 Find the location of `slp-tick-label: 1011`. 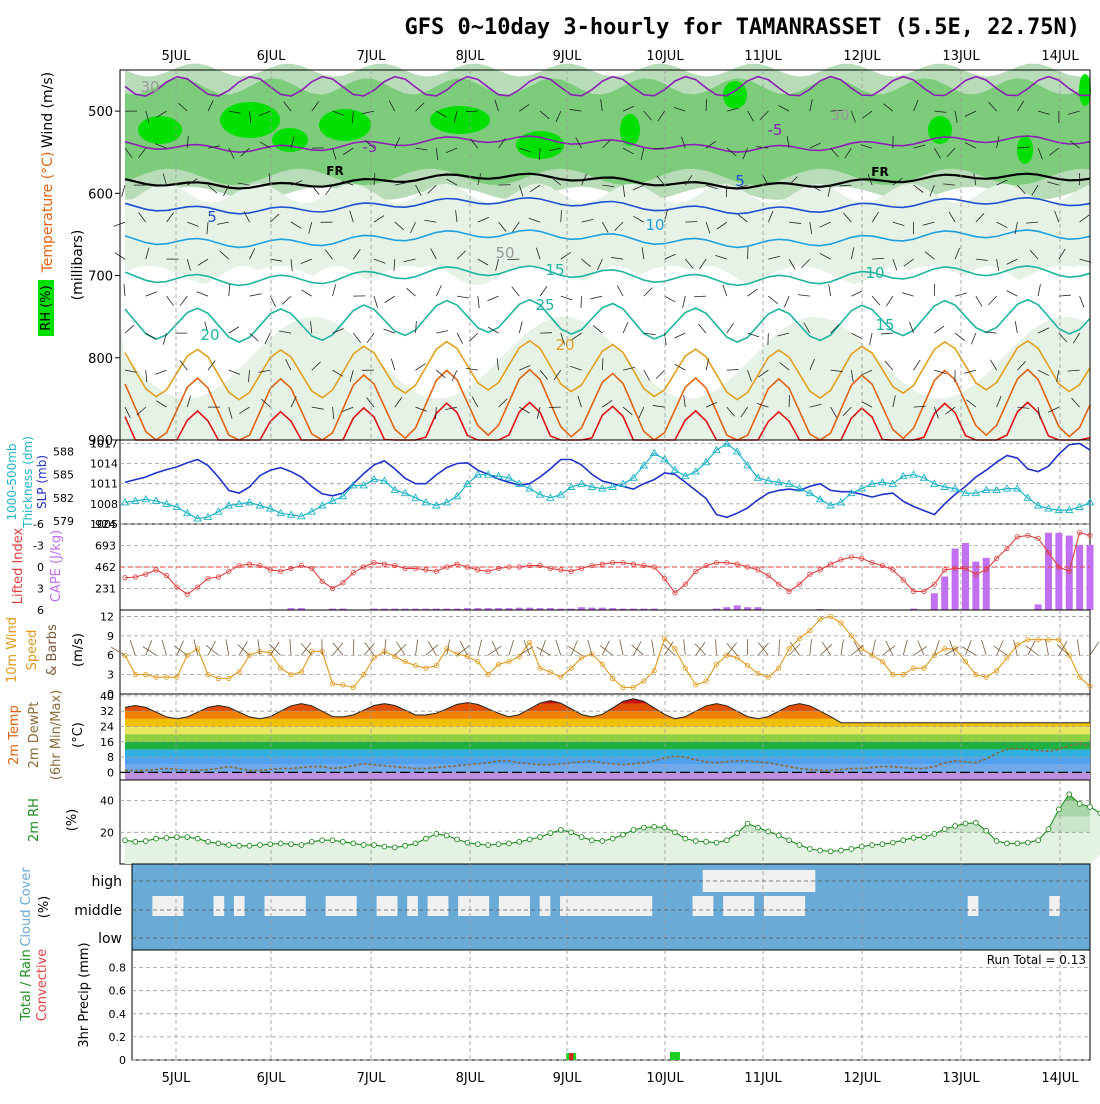

slp-tick-label: 1011 is located at coordinates (104, 484).